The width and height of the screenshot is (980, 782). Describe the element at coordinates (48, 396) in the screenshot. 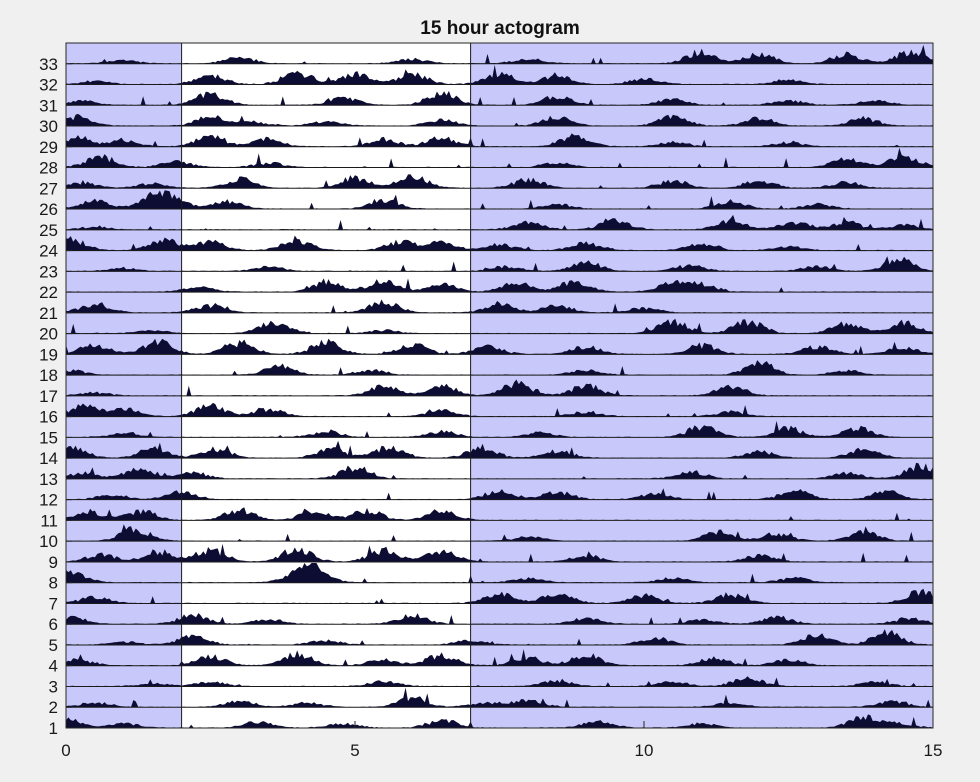

I see `y-tick-label: 17` at that location.